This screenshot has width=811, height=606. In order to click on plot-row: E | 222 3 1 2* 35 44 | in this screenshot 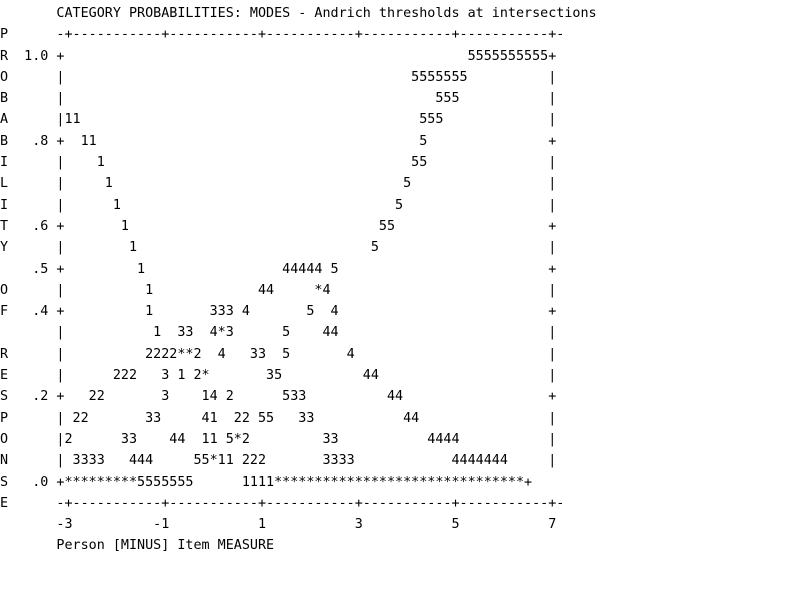, I will do `click(278, 376)`.